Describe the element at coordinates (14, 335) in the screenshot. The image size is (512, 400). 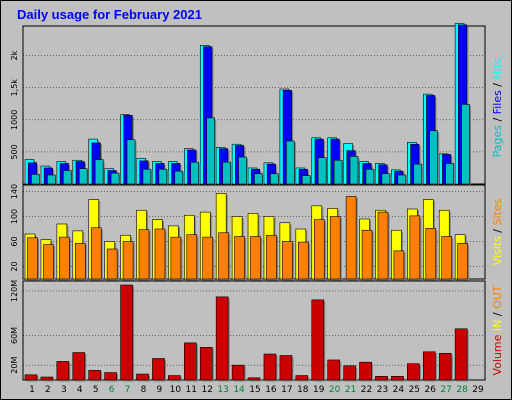
I see `kbytes-tick-label: 60M` at that location.